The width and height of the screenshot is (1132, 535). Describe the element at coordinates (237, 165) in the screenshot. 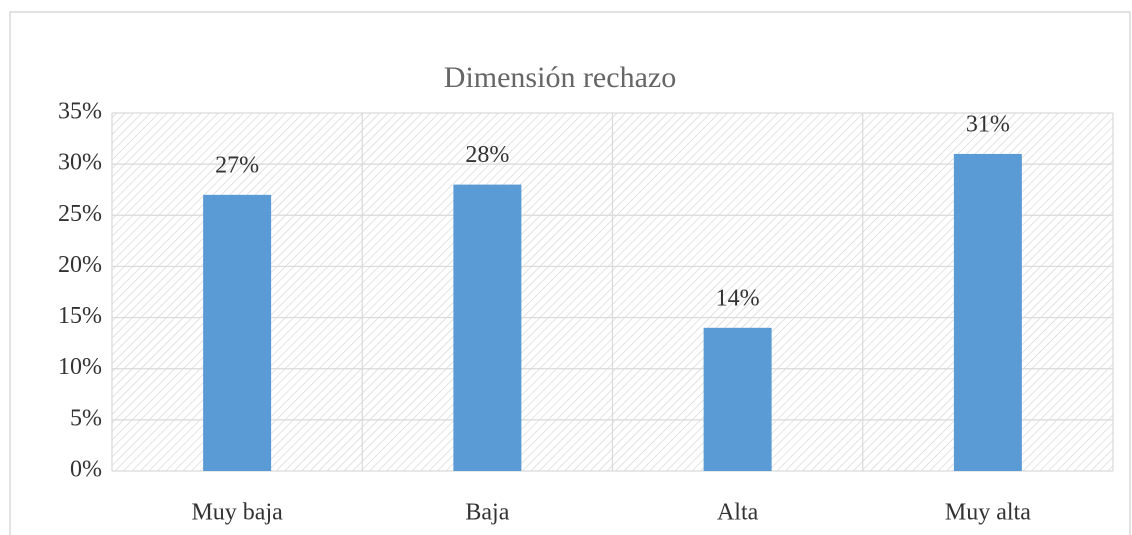

I see `data-label: 27%` at that location.